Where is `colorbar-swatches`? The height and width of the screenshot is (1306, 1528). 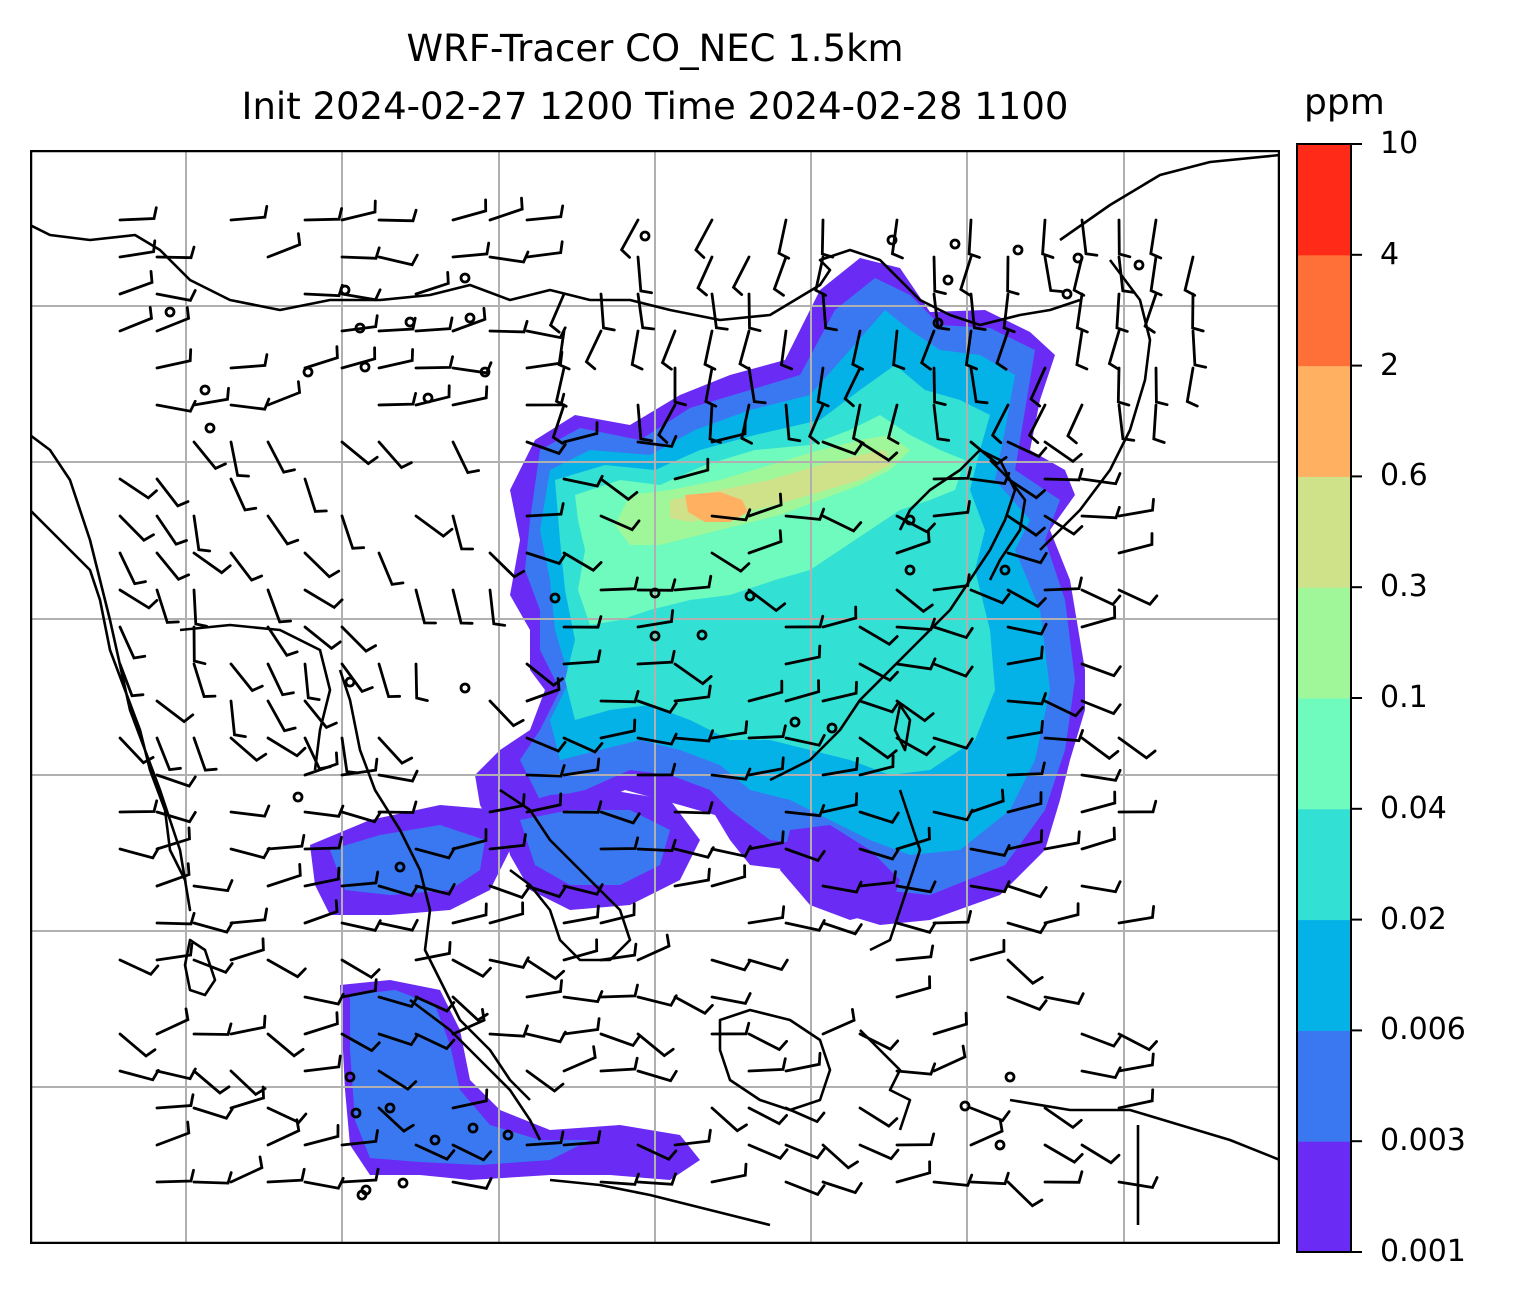 colorbar-swatches is located at coordinates (1324, 698).